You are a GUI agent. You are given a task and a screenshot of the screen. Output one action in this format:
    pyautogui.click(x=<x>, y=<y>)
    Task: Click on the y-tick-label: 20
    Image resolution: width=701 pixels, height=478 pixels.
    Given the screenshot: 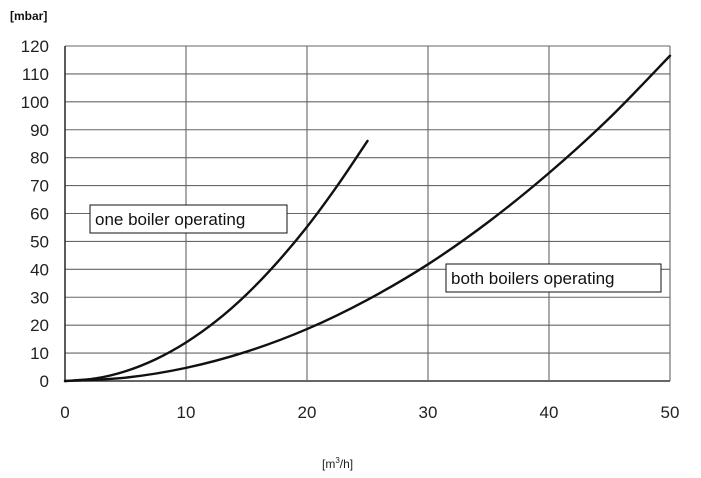 What is the action you would take?
    pyautogui.click(x=39, y=325)
    